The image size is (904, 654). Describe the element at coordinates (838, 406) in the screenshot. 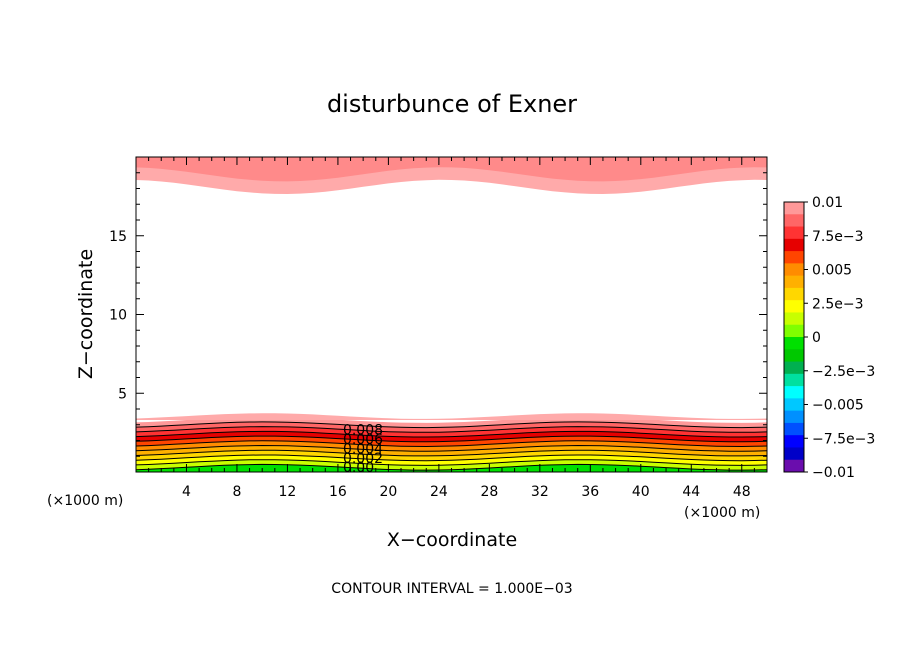

I see `colorbar-tick-label: −0.005` at that location.